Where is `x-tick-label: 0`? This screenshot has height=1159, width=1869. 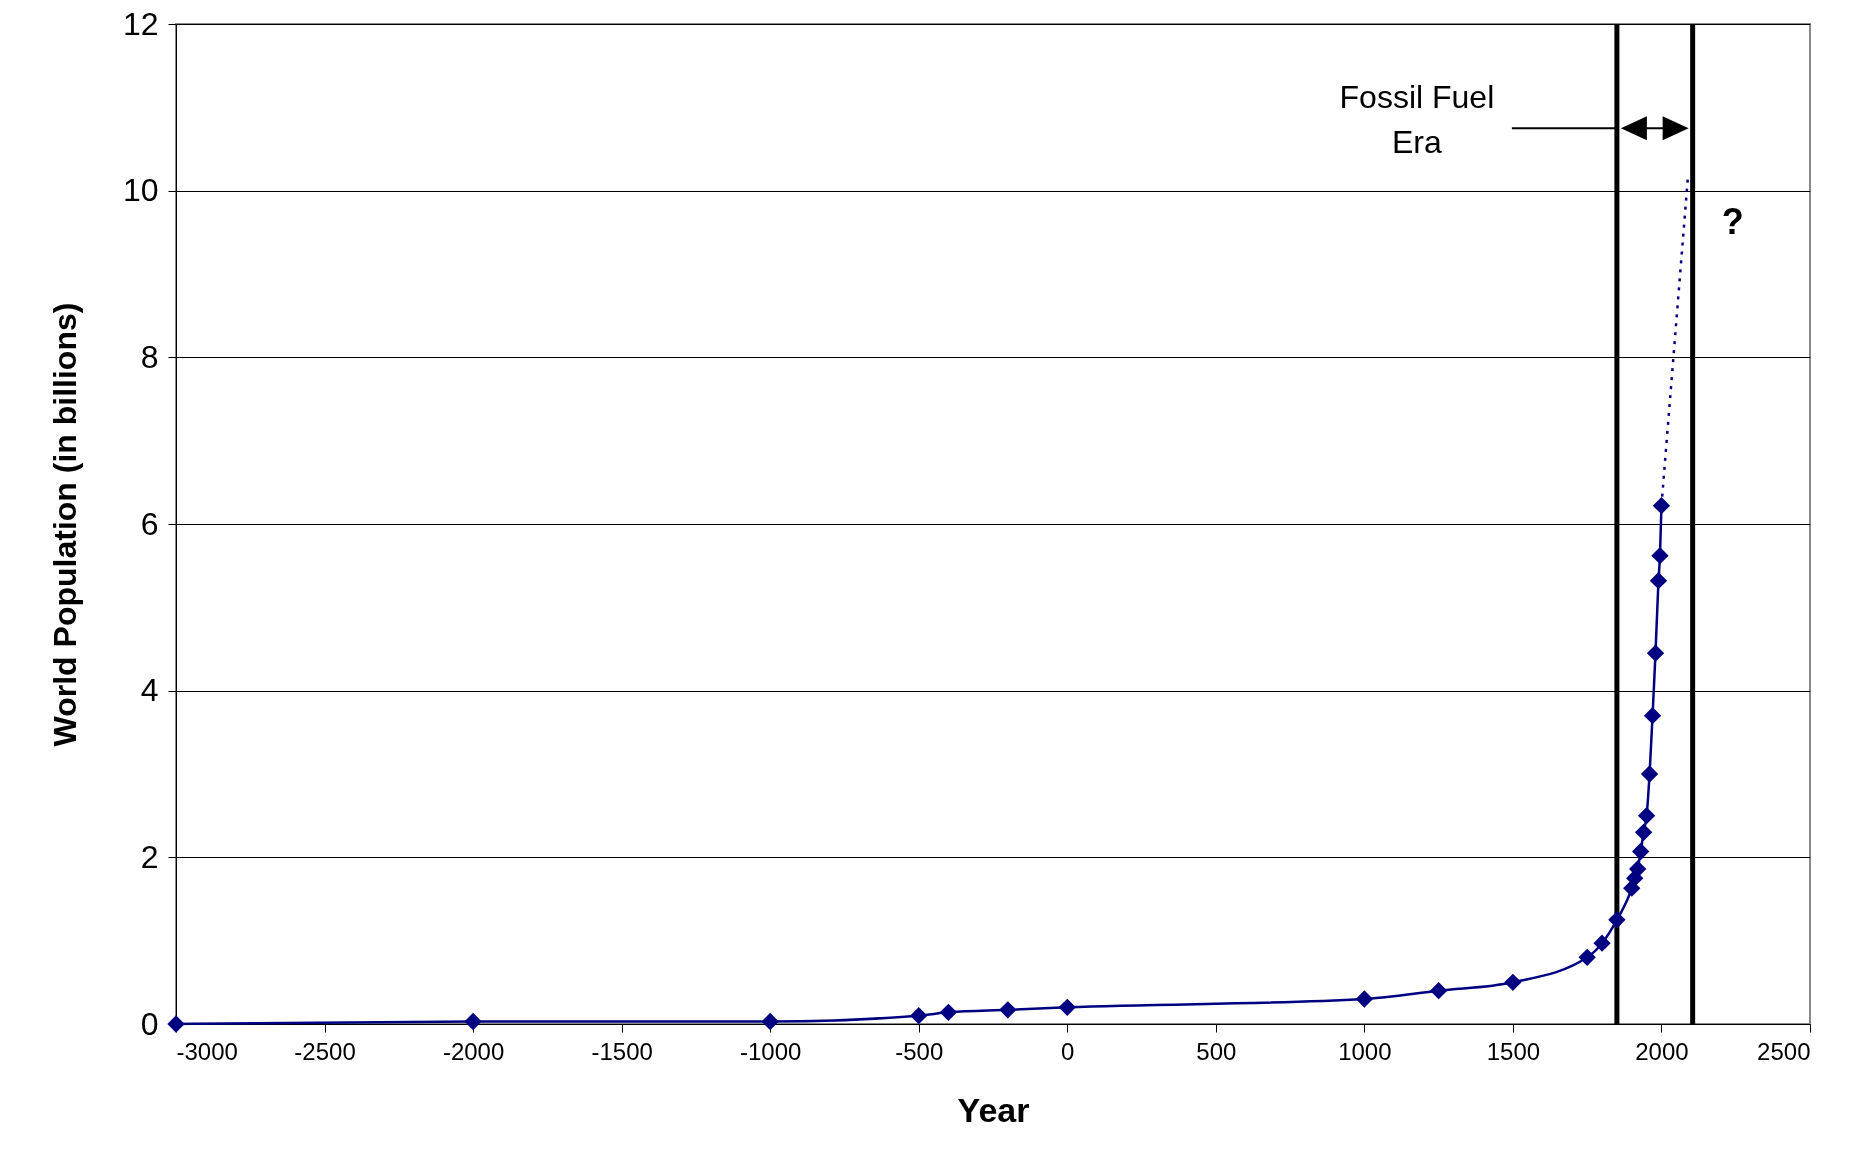
x-tick-label: 0 is located at coordinates (1068, 1051).